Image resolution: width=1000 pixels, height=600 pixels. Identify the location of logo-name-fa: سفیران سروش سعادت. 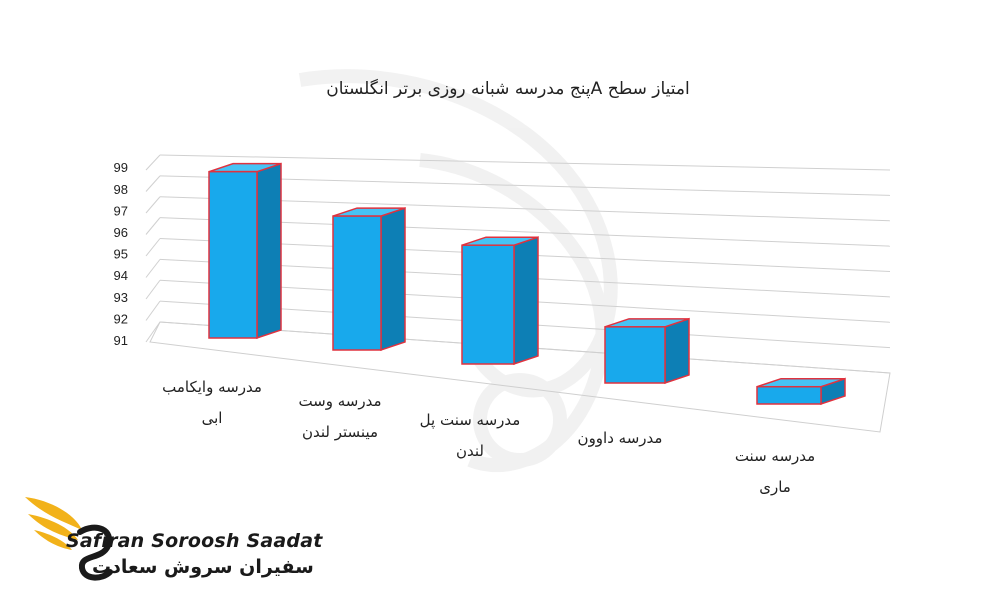
(203, 567).